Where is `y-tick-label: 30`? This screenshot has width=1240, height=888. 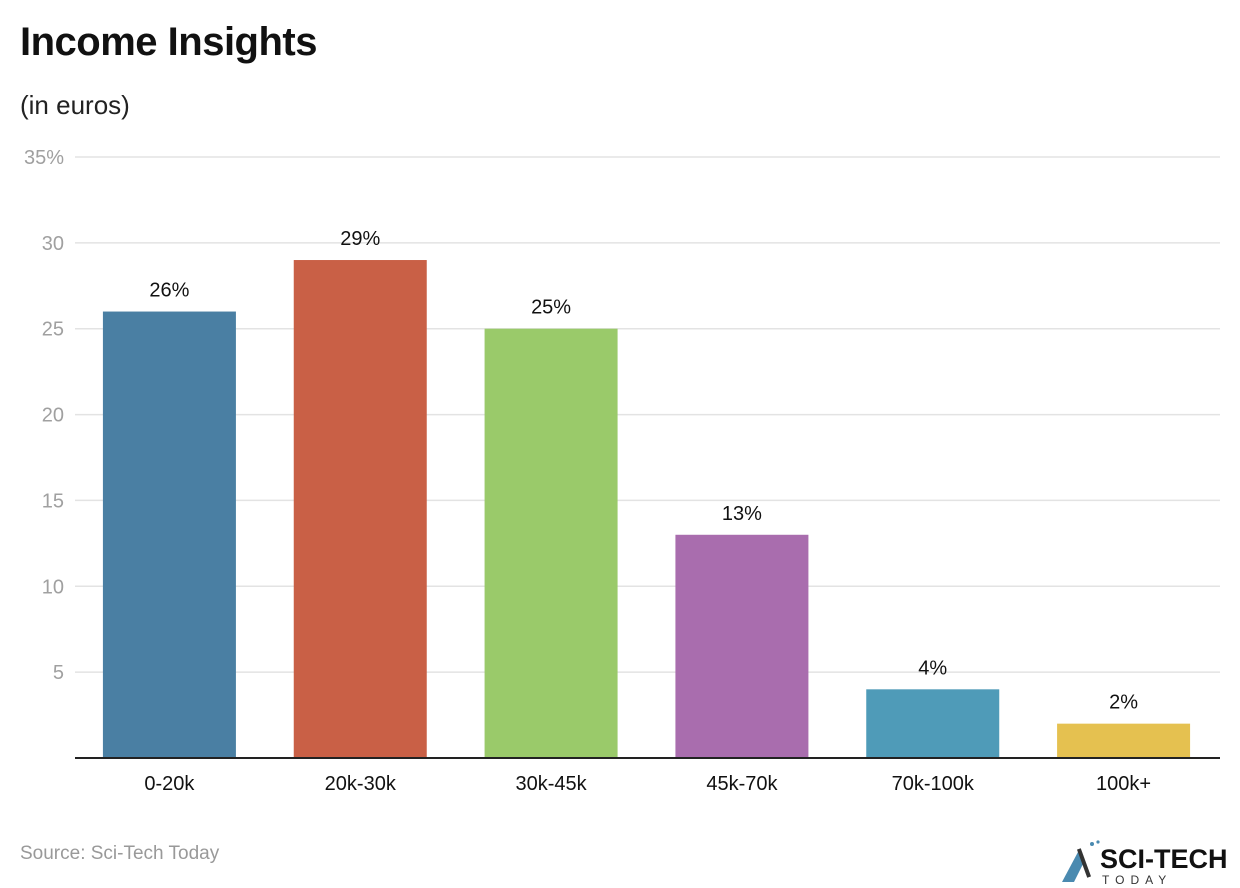
y-tick-label: 30 is located at coordinates (53, 244).